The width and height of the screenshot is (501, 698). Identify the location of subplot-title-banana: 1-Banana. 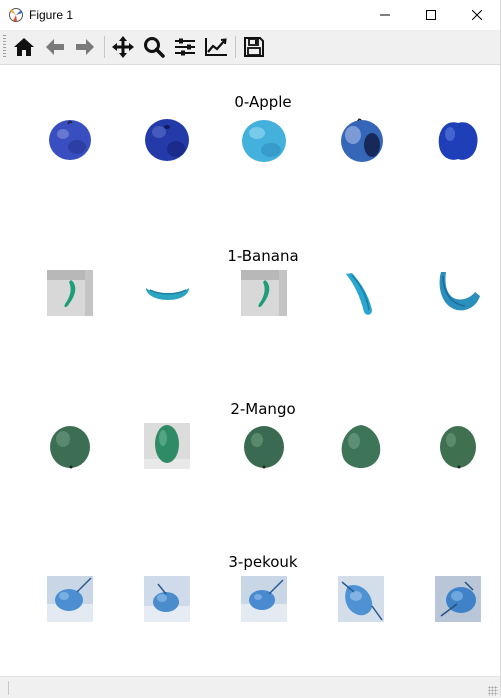
(263, 256).